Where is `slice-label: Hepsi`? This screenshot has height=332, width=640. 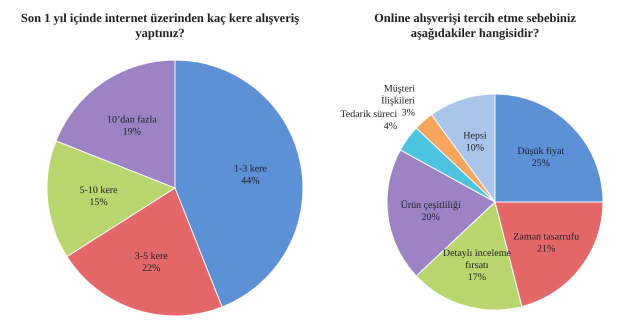
slice-label: Hepsi is located at coordinates (475, 136).